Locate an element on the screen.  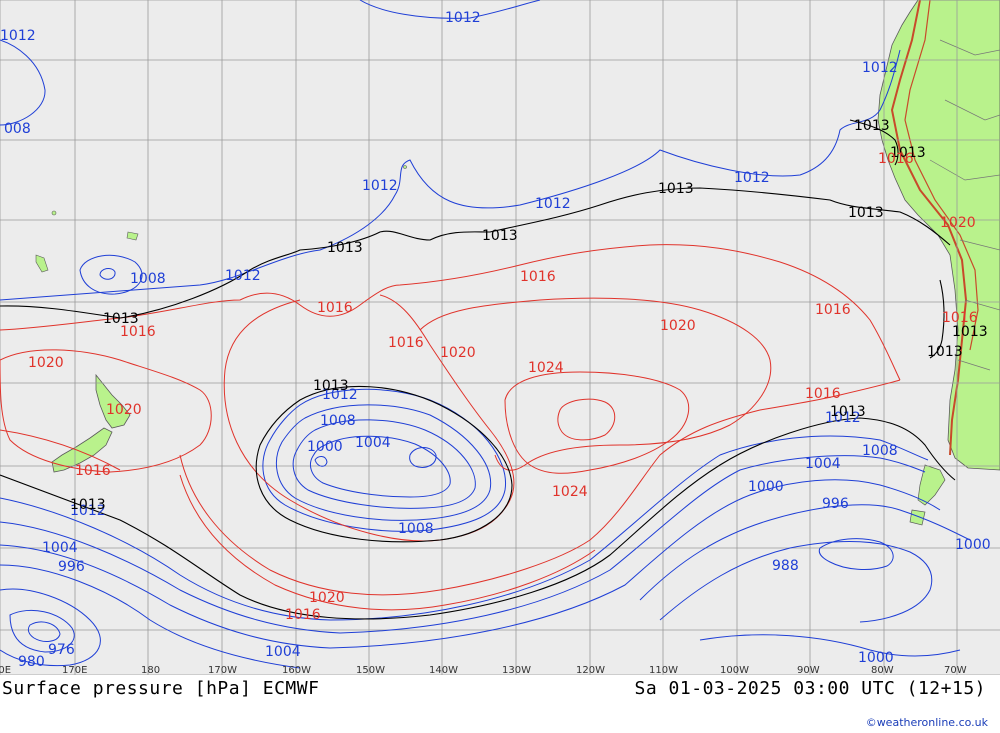
new-zealand-south-island is located at coordinates (82, 450).